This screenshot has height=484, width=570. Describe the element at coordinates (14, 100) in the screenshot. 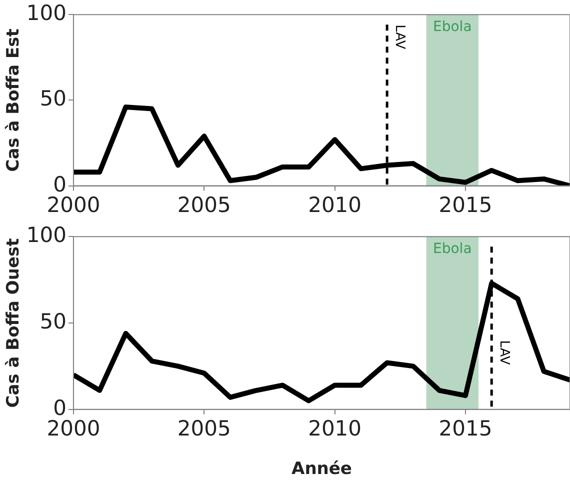

I see `y-axis-title: Cas à Boffa Est` at that location.